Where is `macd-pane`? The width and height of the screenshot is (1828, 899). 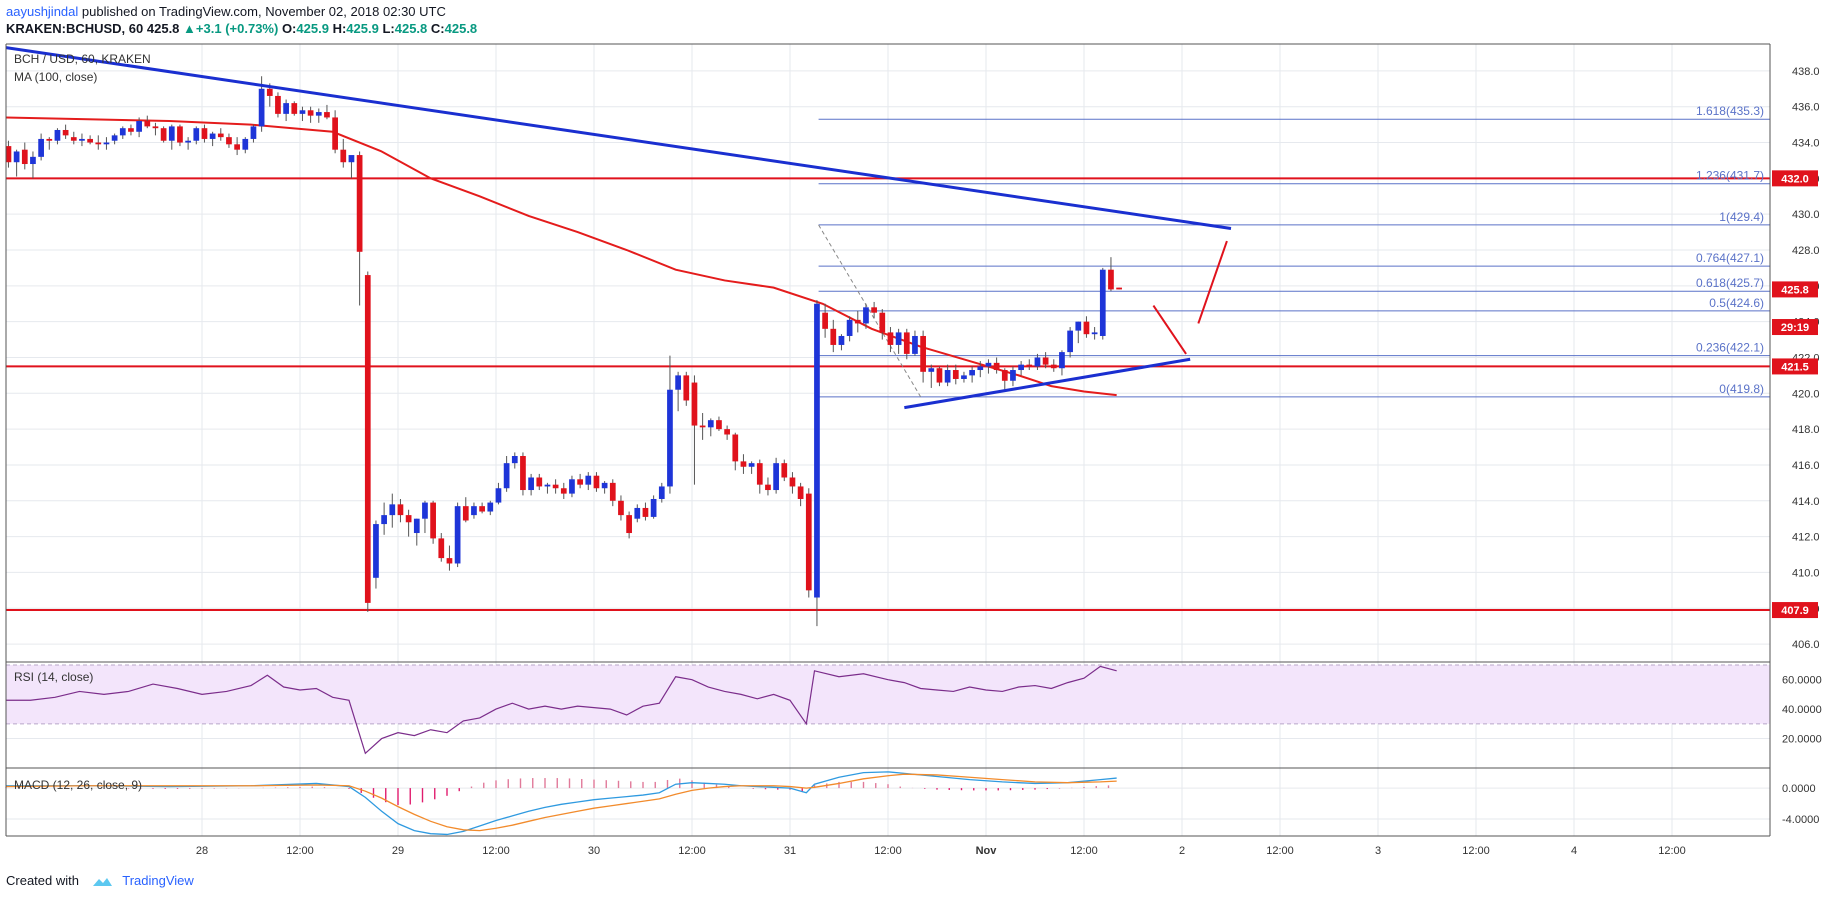
macd-pane is located at coordinates (561, 803).